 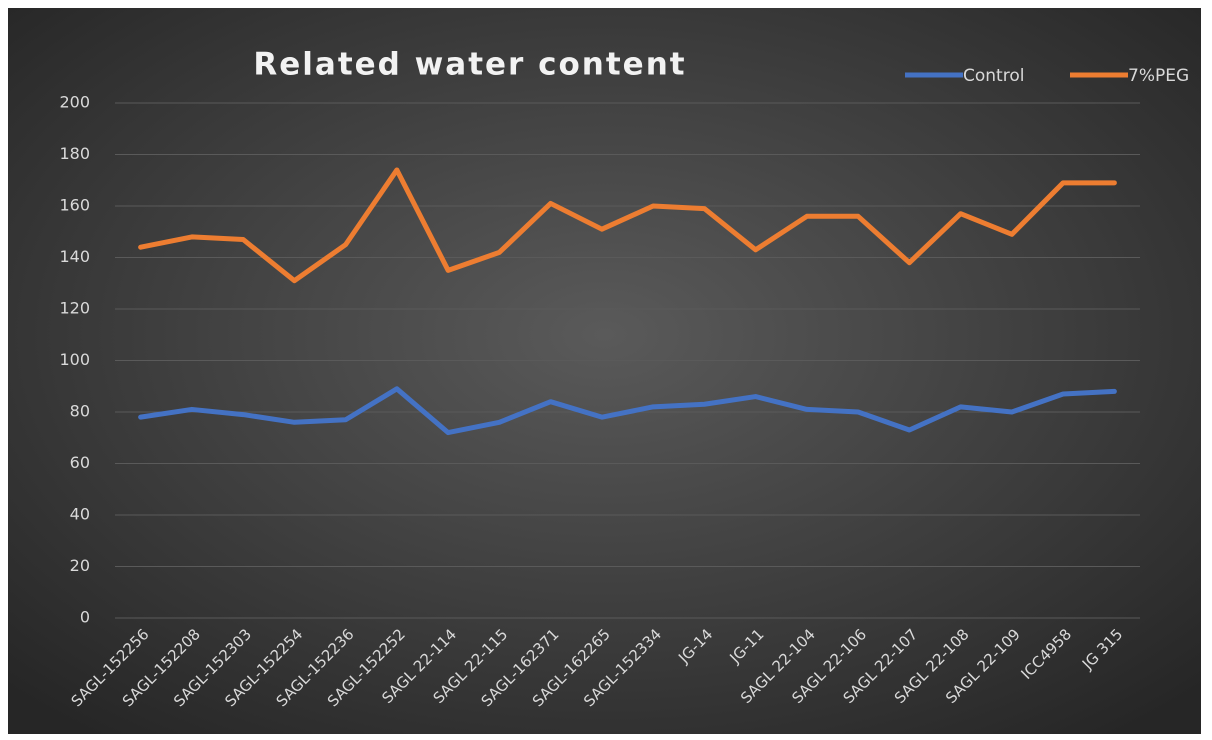 What do you see at coordinates (80, 514) in the screenshot?
I see `y-tick-label: 40` at bounding box center [80, 514].